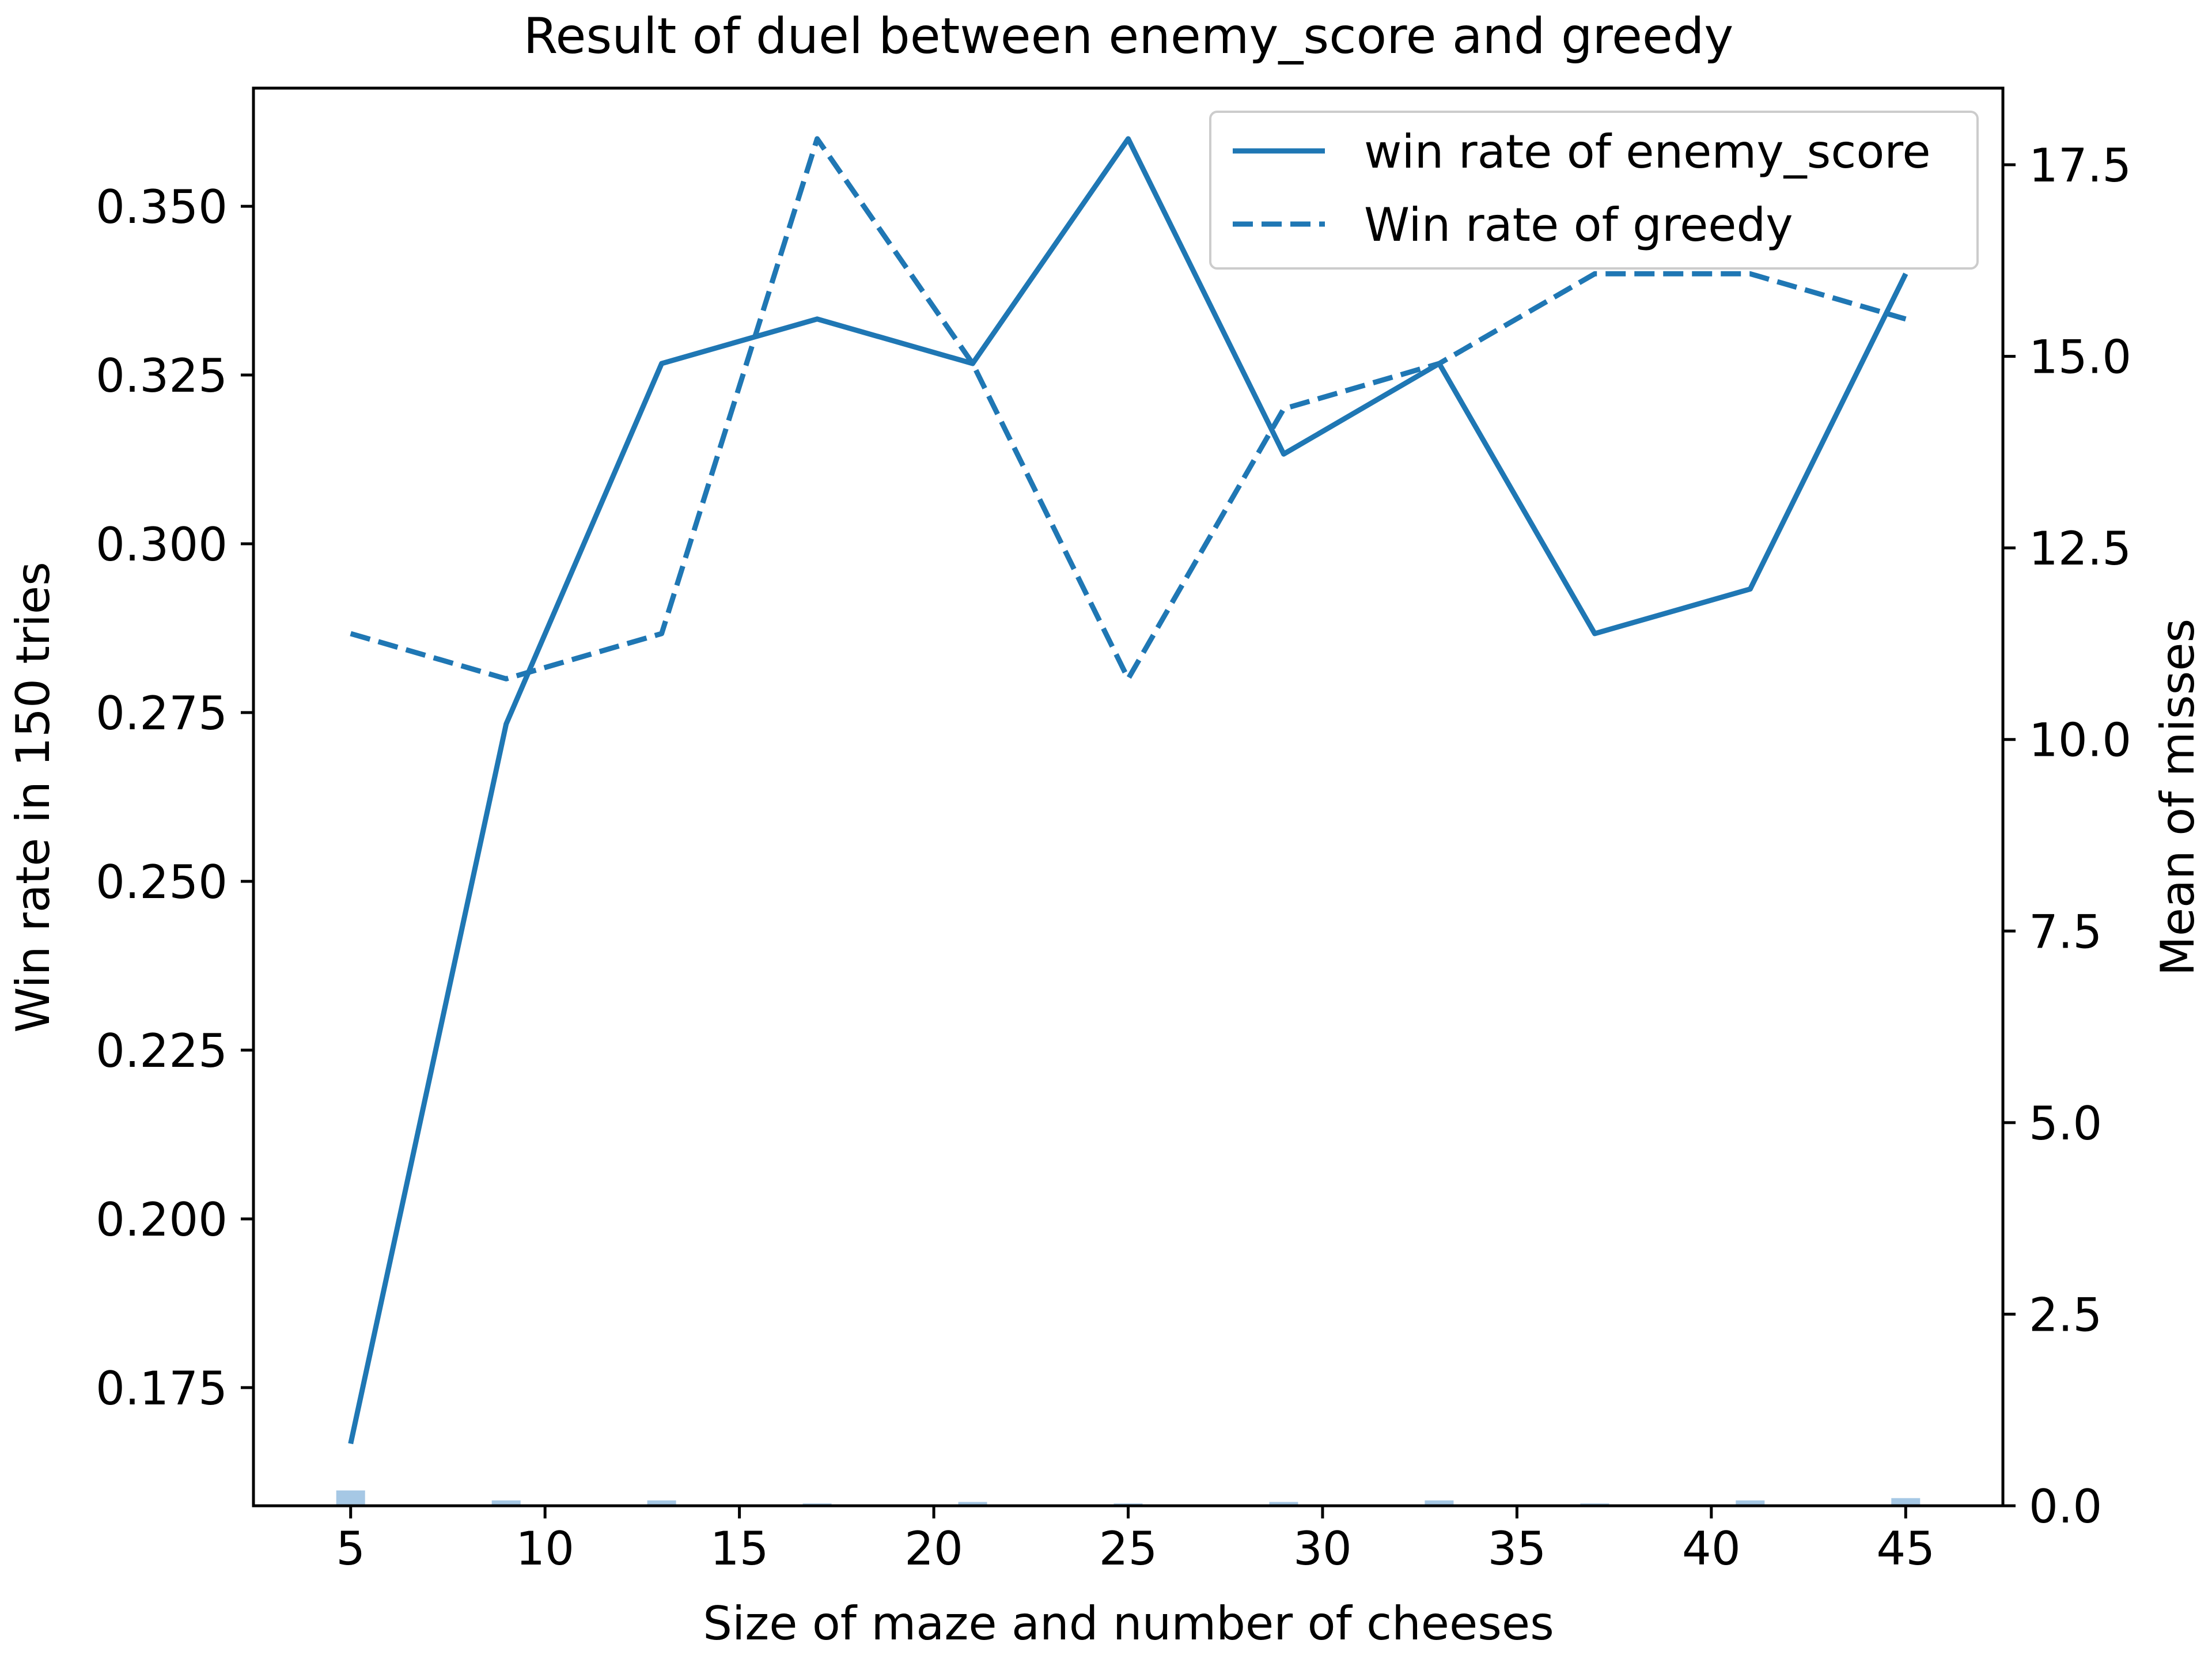  Describe the element at coordinates (2065, 1315) in the screenshot. I see `y2-tick-label: 2.5` at that location.